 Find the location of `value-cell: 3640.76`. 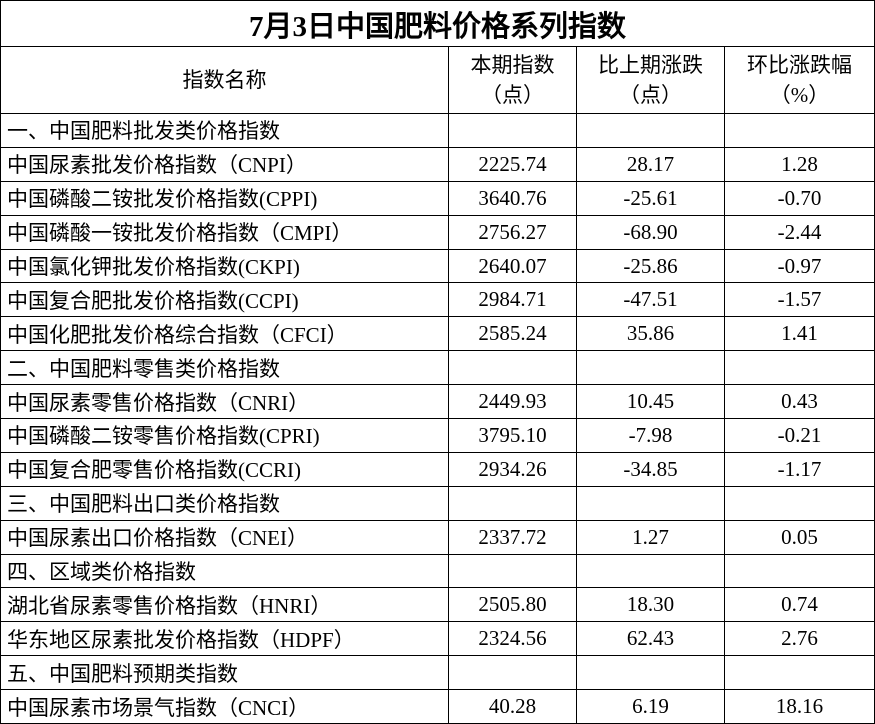

value-cell: 3640.76 is located at coordinates (512, 198).